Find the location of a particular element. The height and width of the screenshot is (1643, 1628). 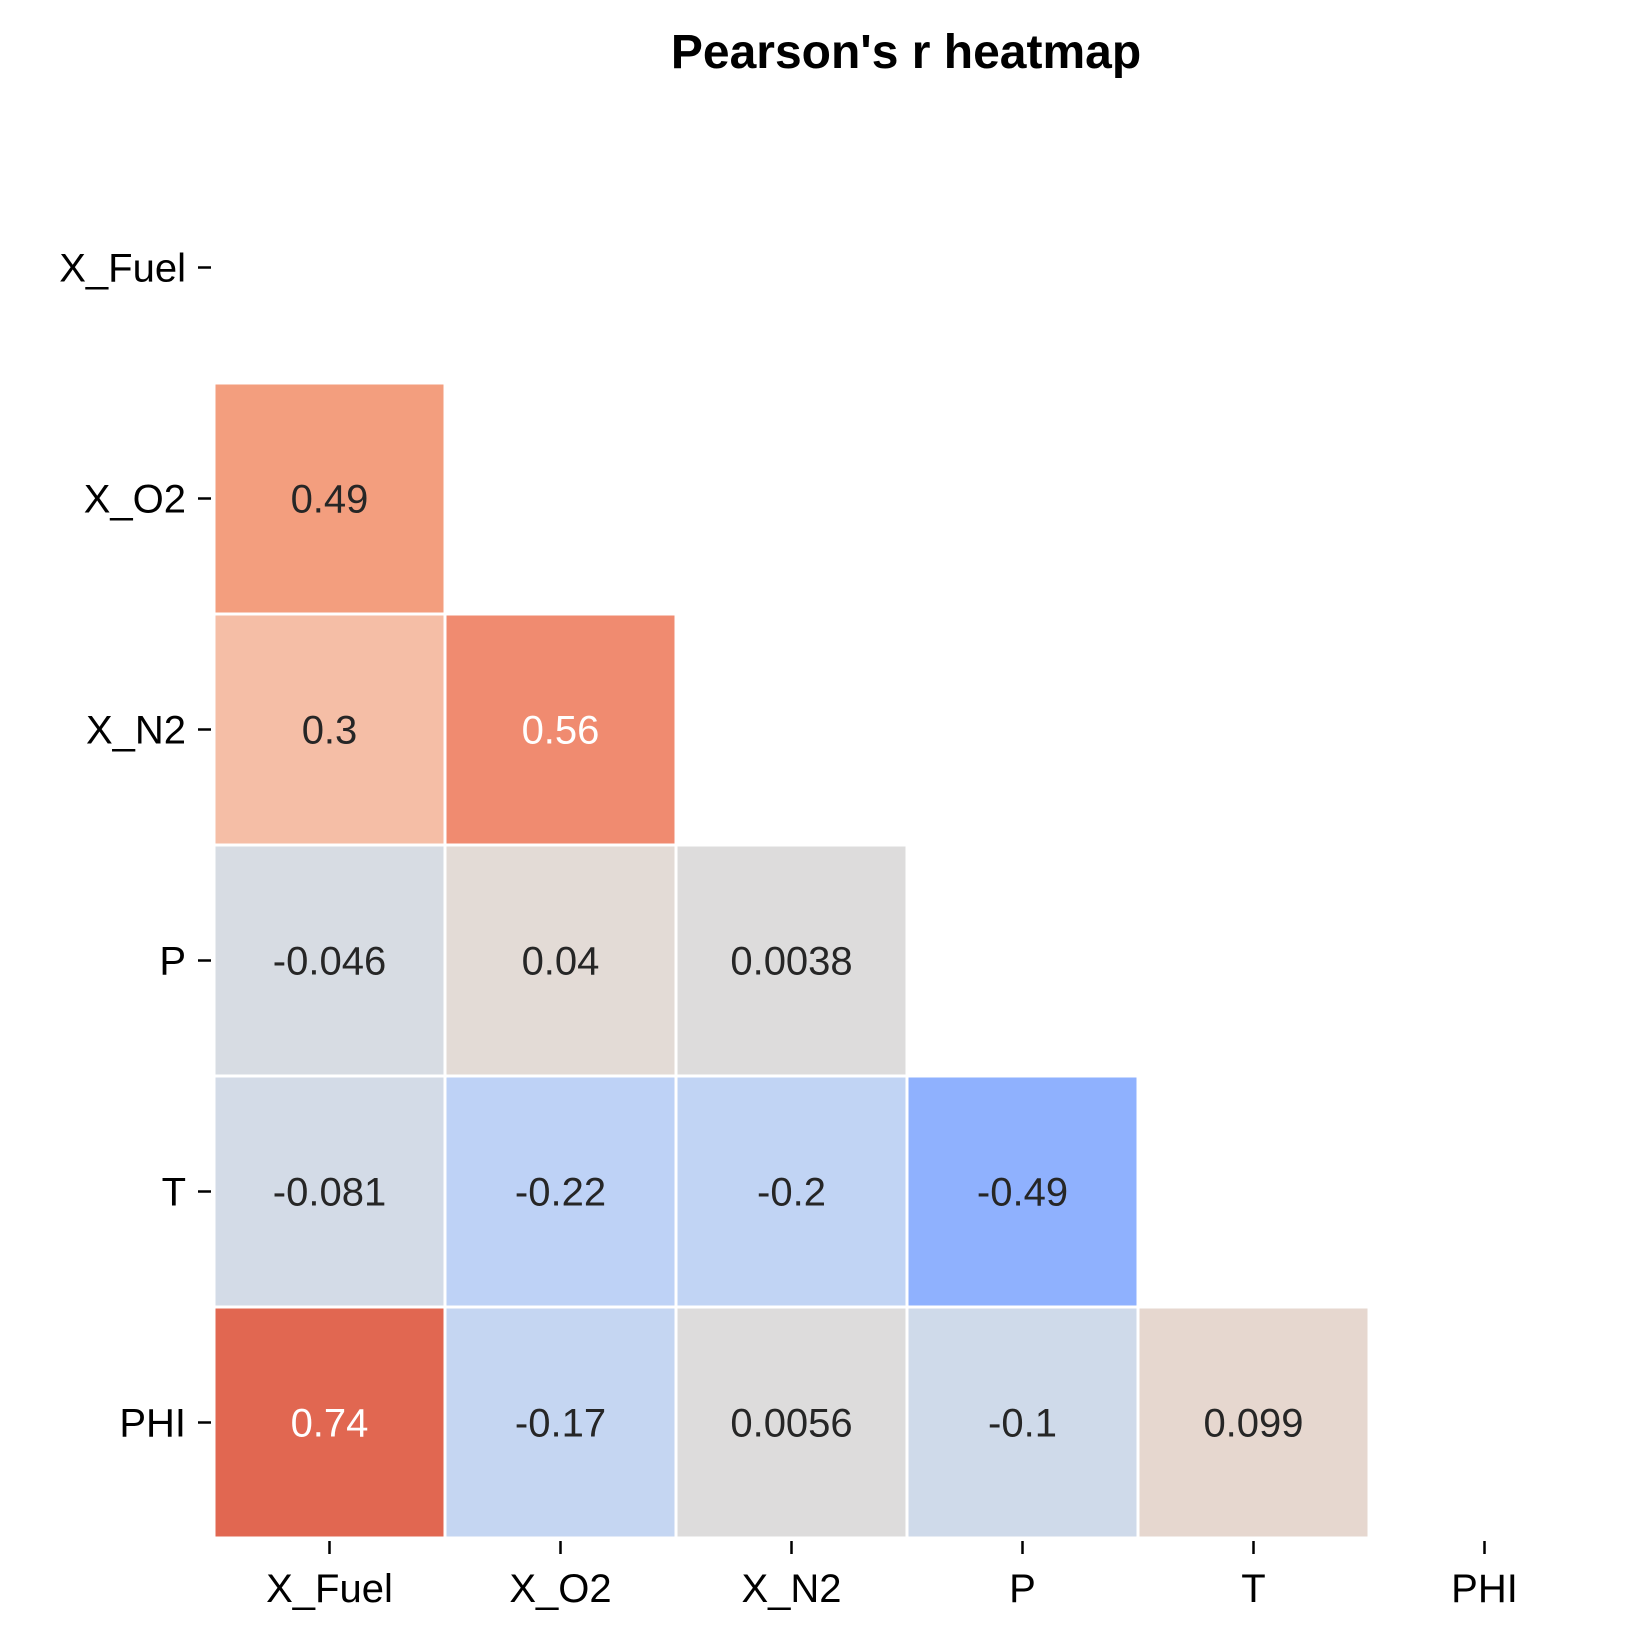

heatmap-cell-p-x-o2 is located at coordinates (560, 960).